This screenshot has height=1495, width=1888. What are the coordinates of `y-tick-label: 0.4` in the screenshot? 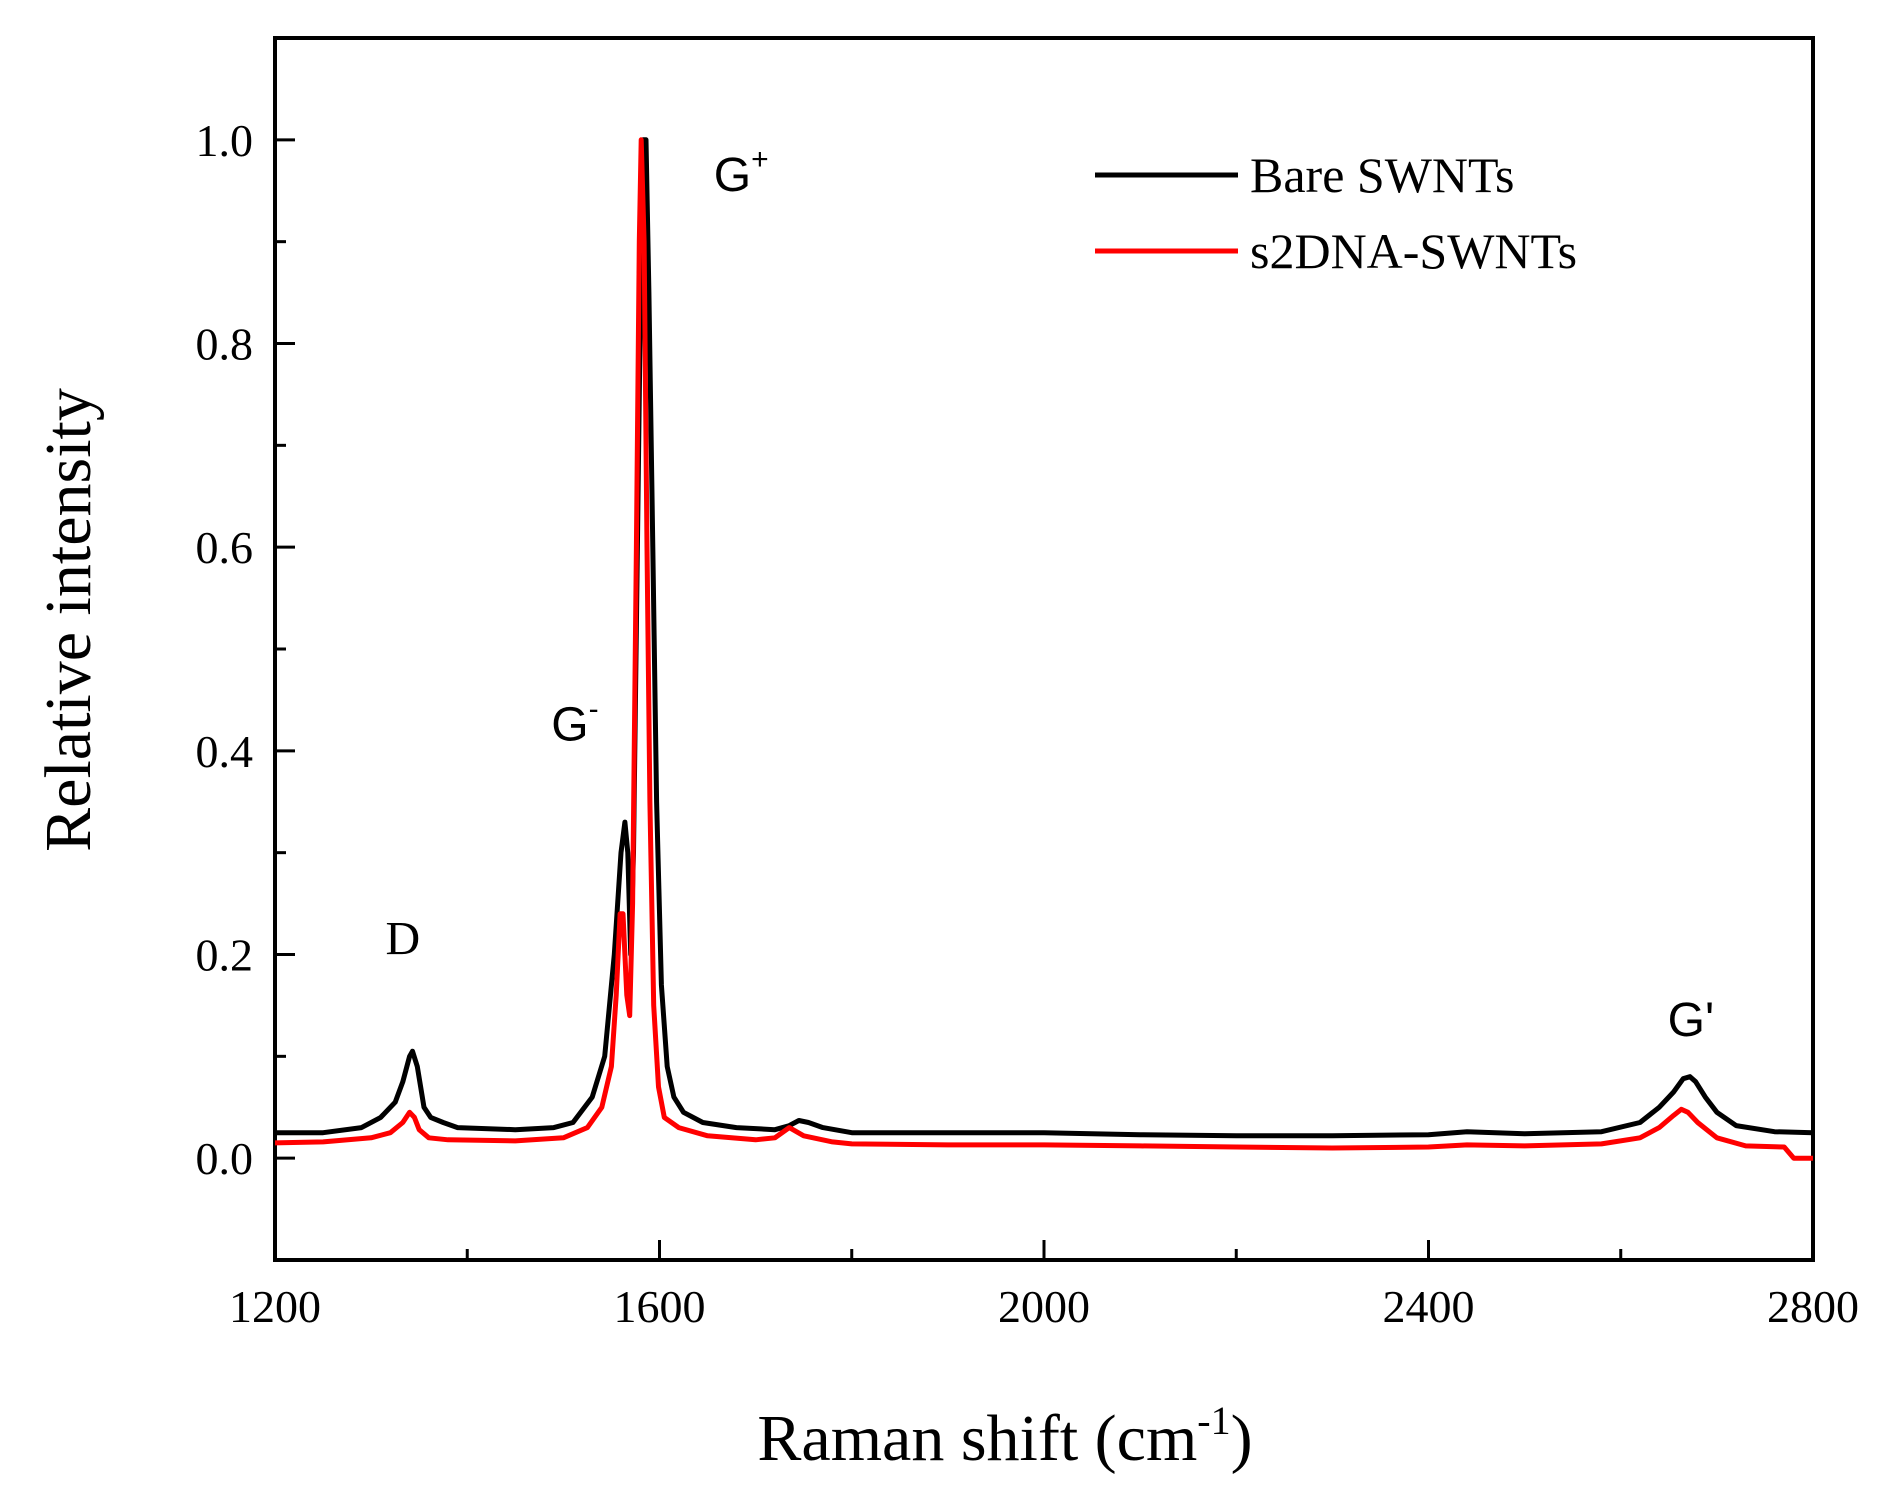 It's located at (225, 751).